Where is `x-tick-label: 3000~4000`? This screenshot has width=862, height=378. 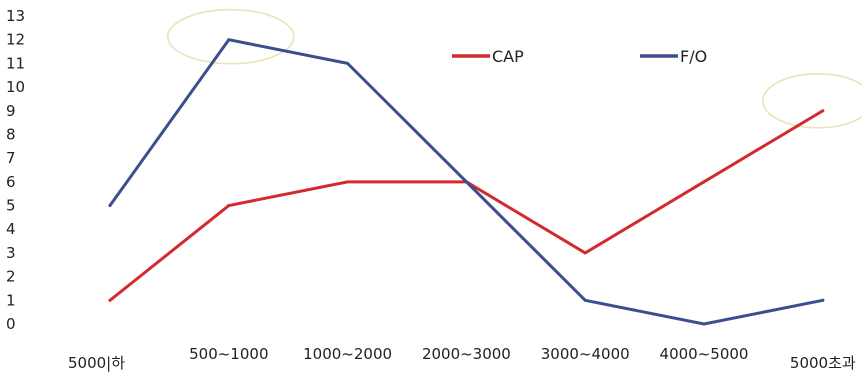 x-tick-label: 3000~4000 is located at coordinates (585, 354).